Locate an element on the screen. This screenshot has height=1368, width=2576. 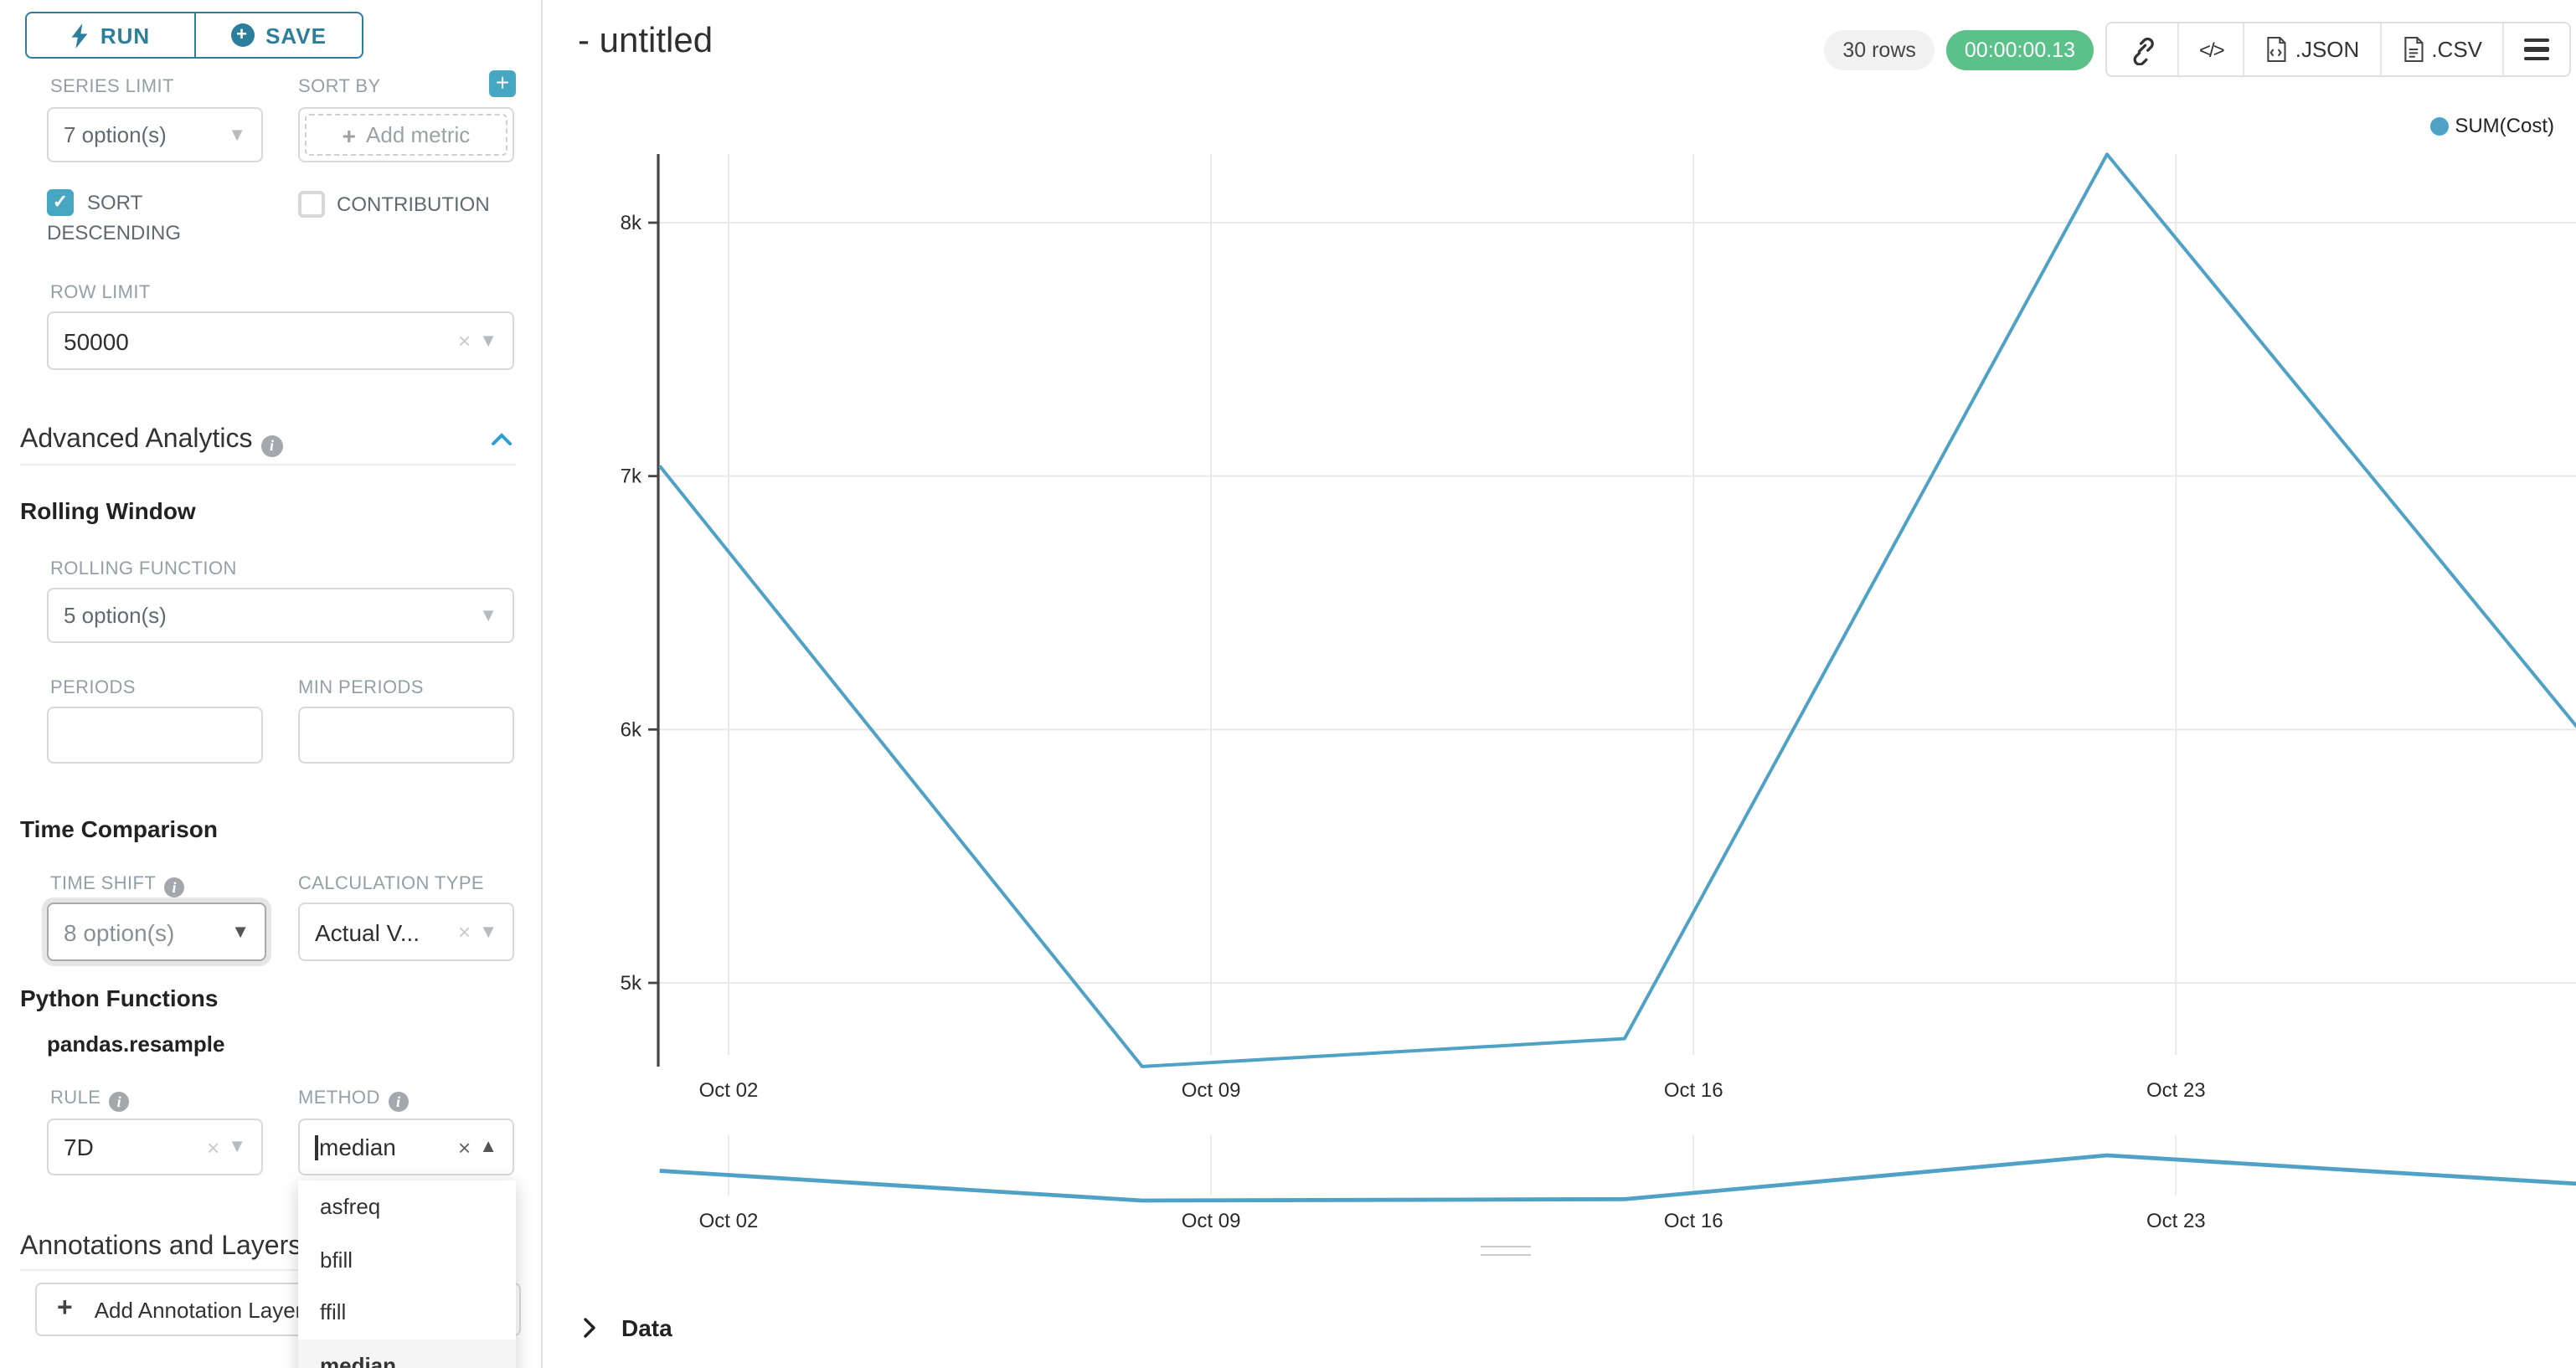
contribution-checkbox is located at coordinates (311, 204).